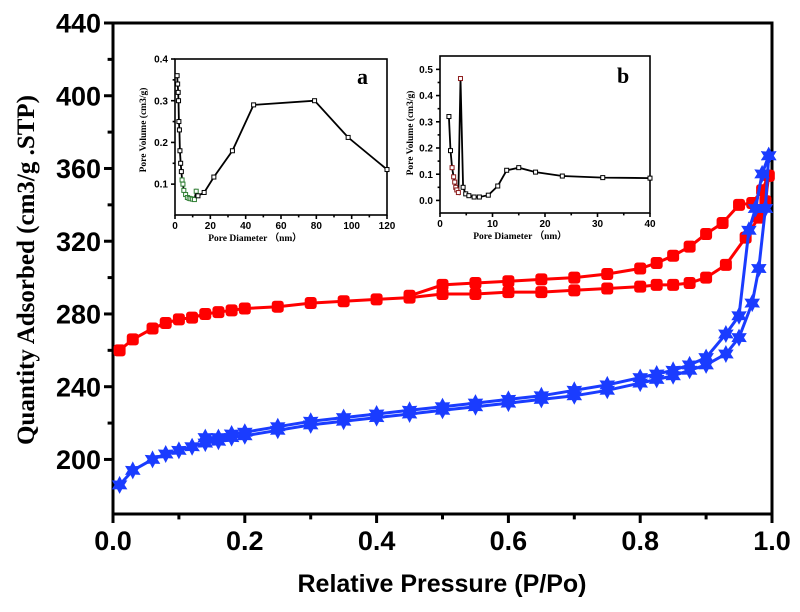 The image size is (800, 612). I want to click on inset-b-y-tick-label: 0.5, so click(426, 70).